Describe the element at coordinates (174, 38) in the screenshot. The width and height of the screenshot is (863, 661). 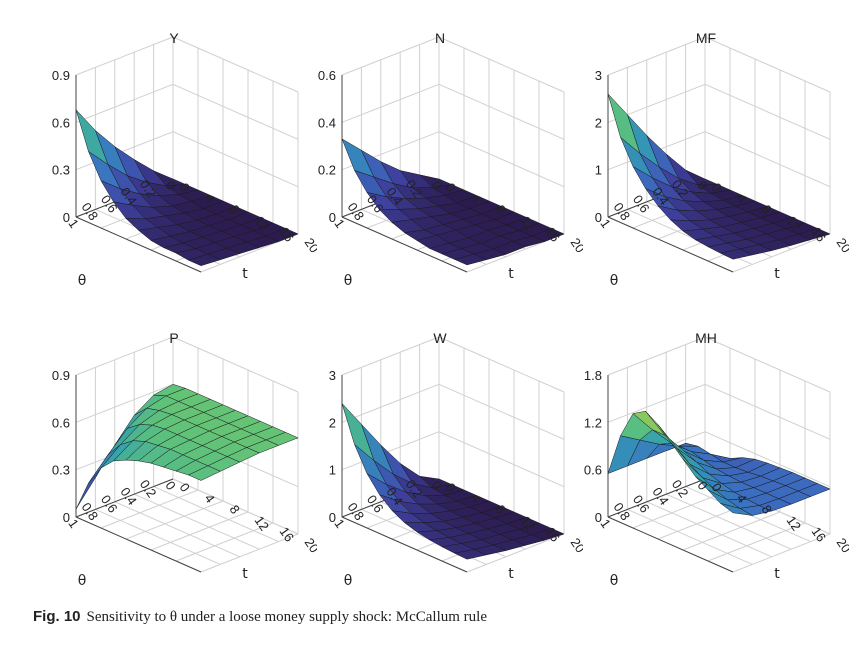
I see `panel-title: Y` at that location.